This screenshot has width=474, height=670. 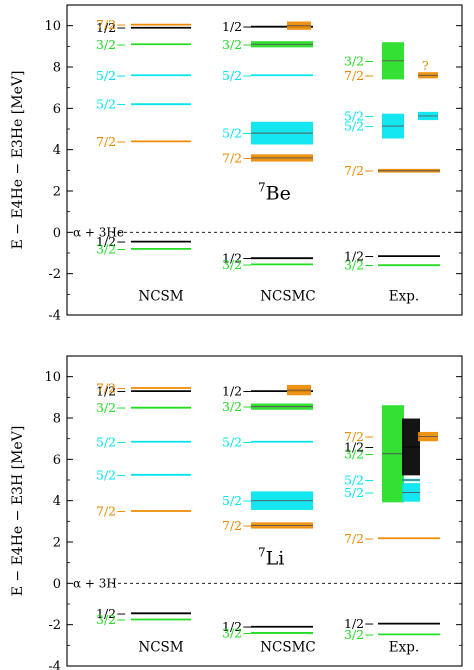 I want to click on y-axis-label: E − E4He − E3H [MeV], so click(x=18, y=511).